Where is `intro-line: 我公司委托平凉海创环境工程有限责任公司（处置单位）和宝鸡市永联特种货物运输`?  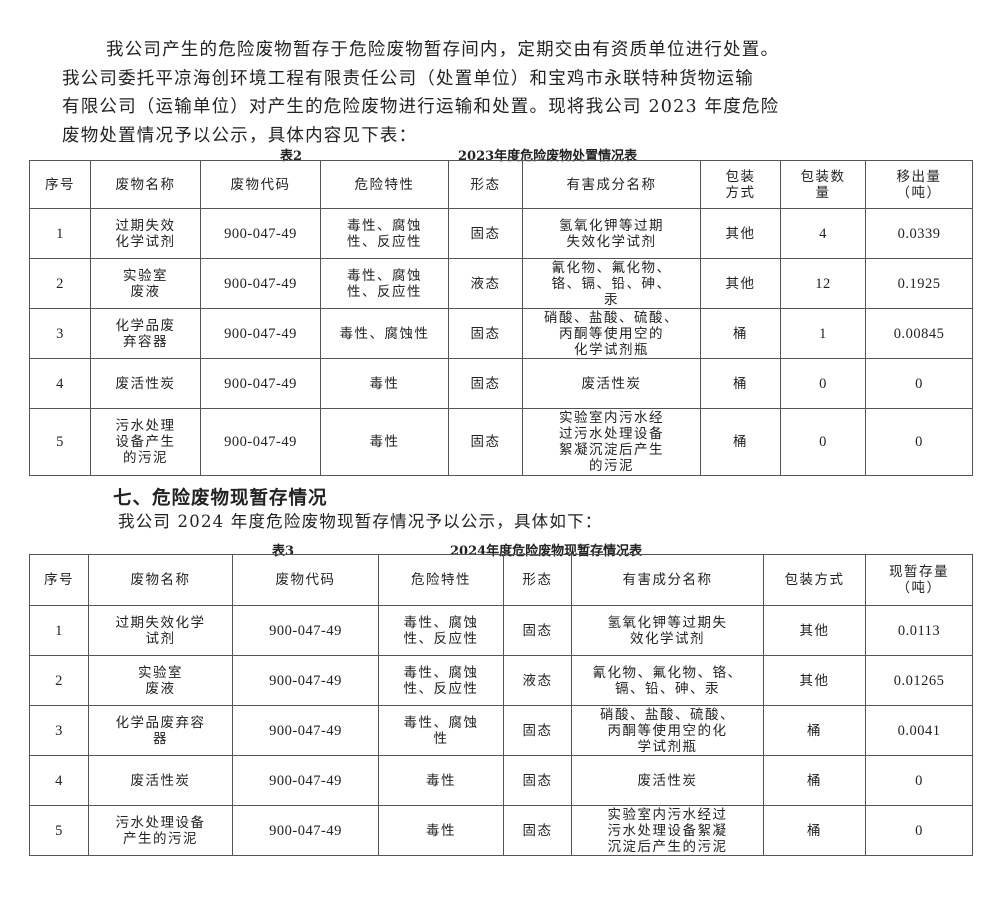
intro-line: 我公司委托平凉海创环境工程有限责任公司（处置单位）和宝鸡市永联特种货物运输 is located at coordinates (408, 78).